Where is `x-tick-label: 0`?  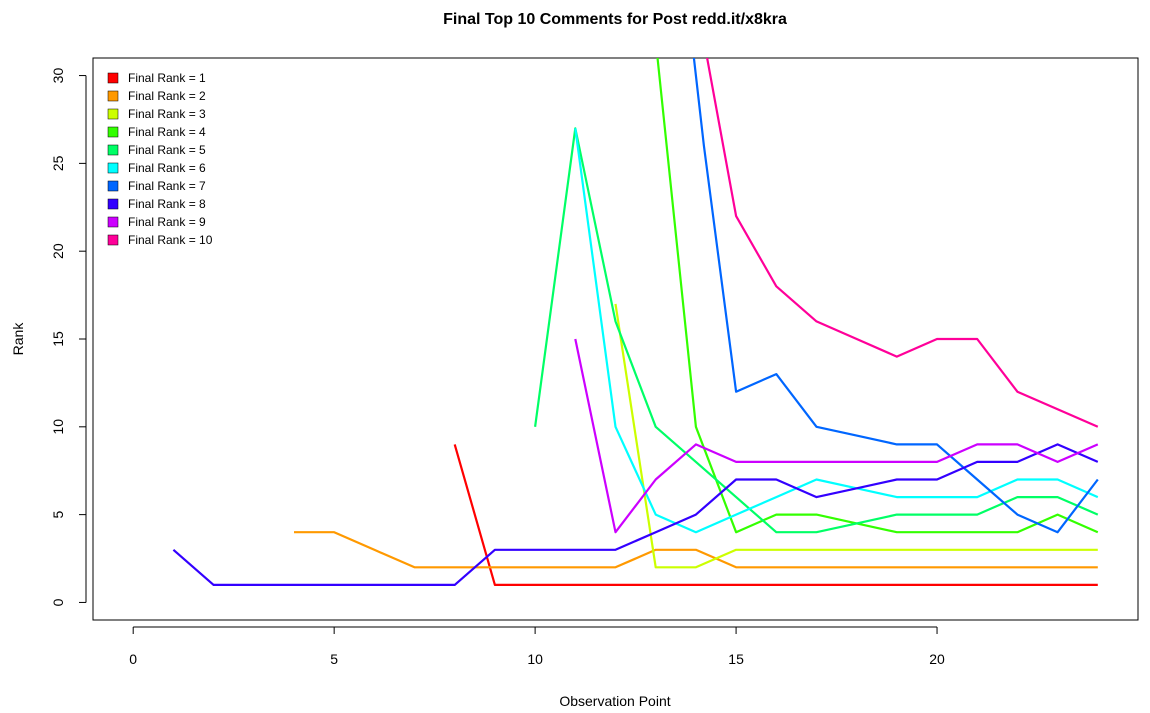 x-tick-label: 0 is located at coordinates (133, 659).